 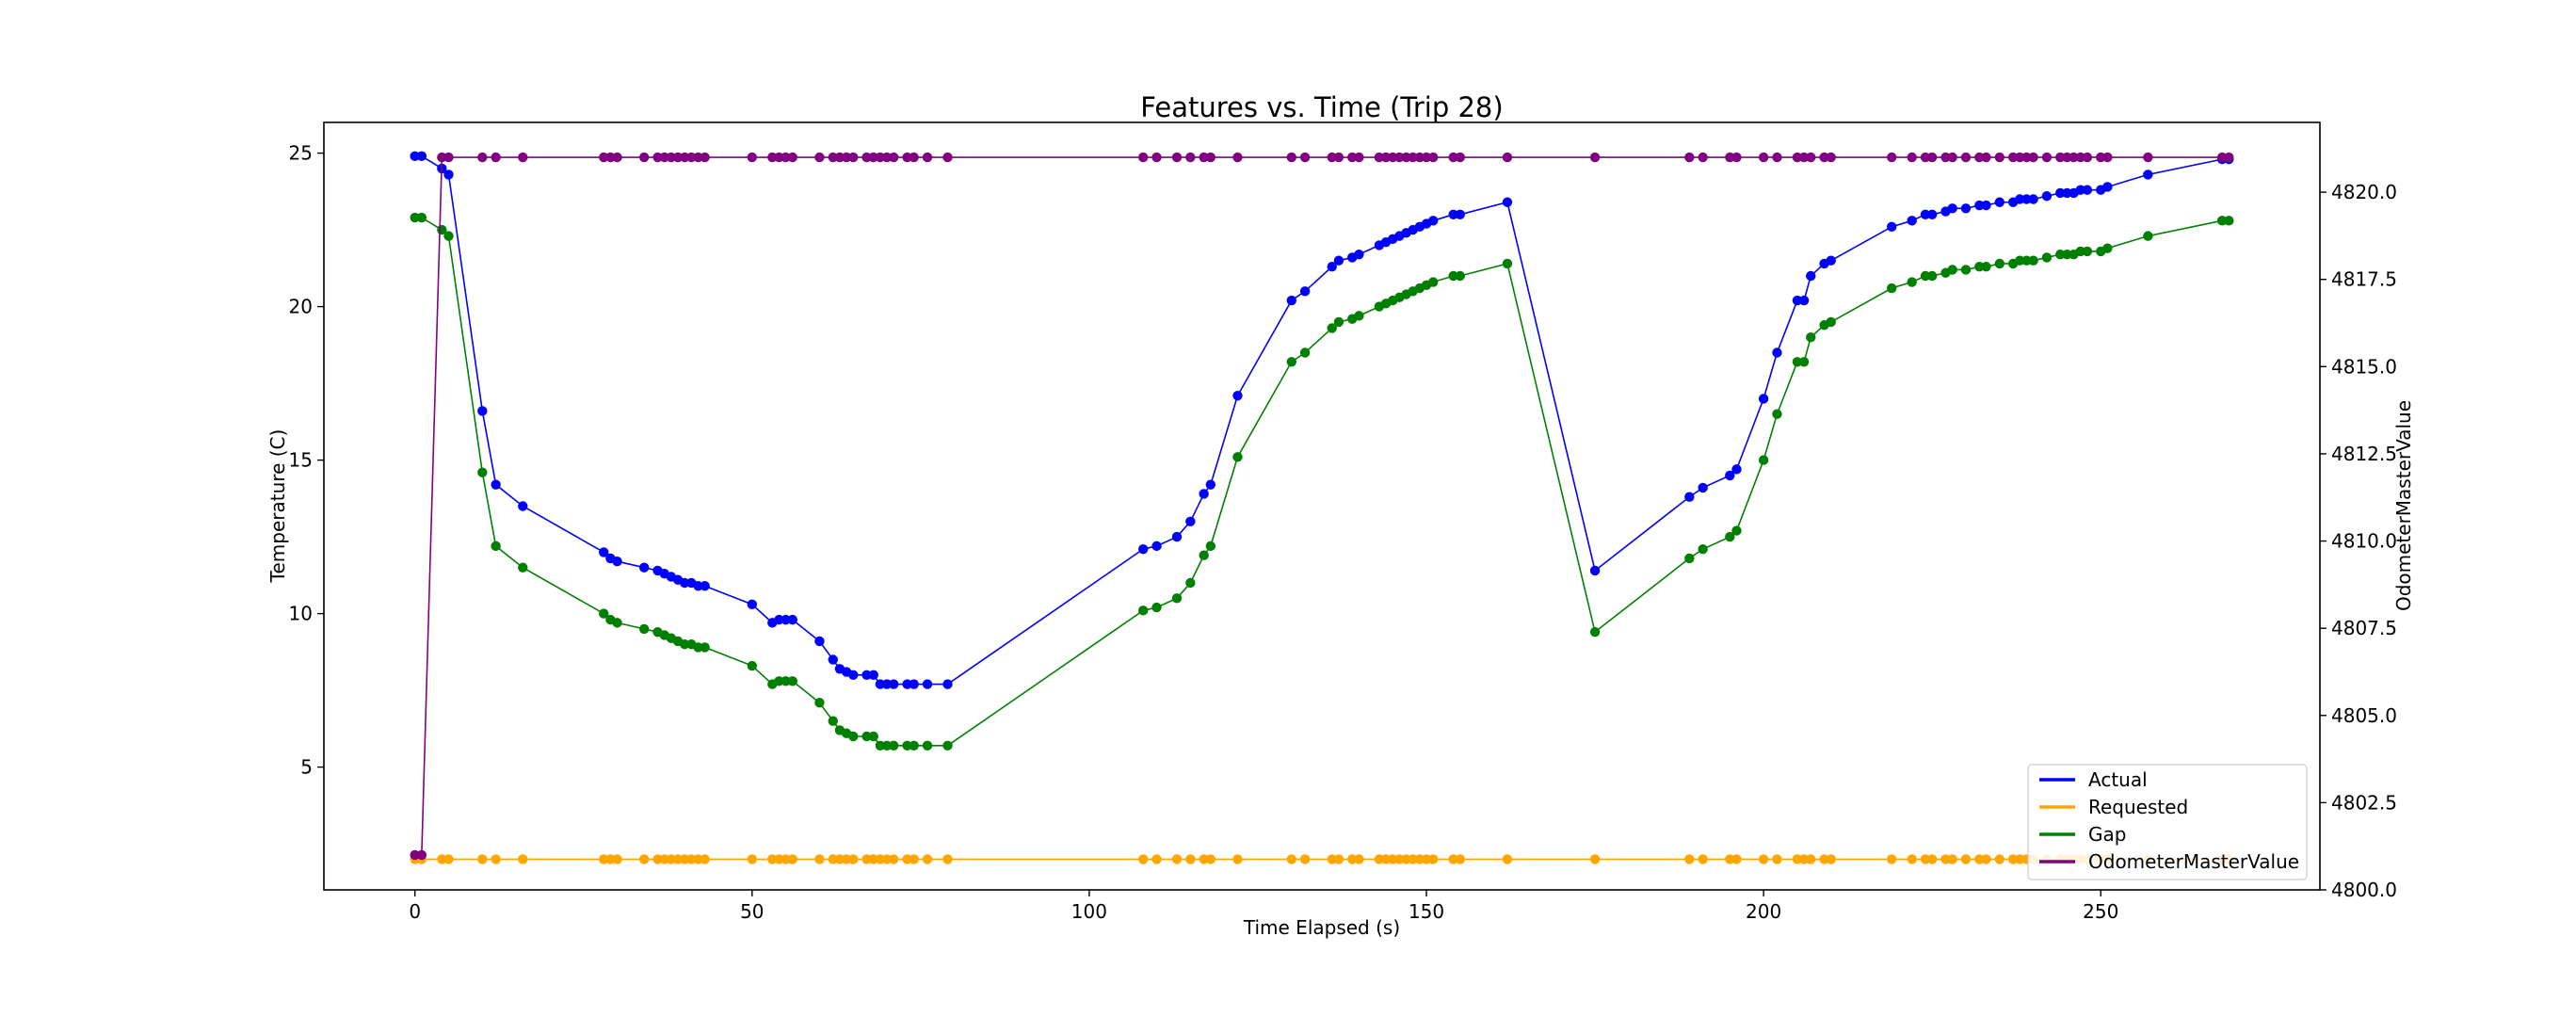 What do you see at coordinates (1321, 928) in the screenshot?
I see `x-axis-label: Time Elapsed (s)` at bounding box center [1321, 928].